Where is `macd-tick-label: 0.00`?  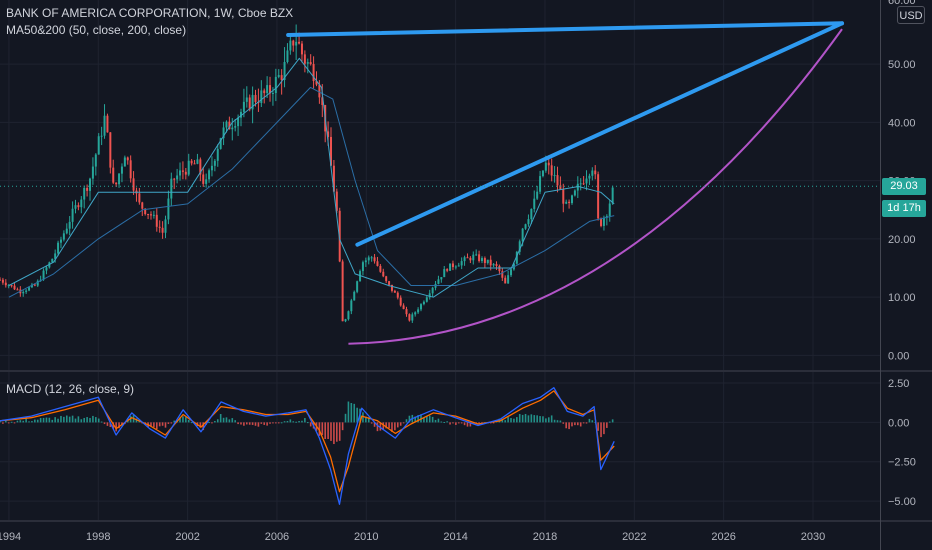 macd-tick-label: 0.00 is located at coordinates (898, 423).